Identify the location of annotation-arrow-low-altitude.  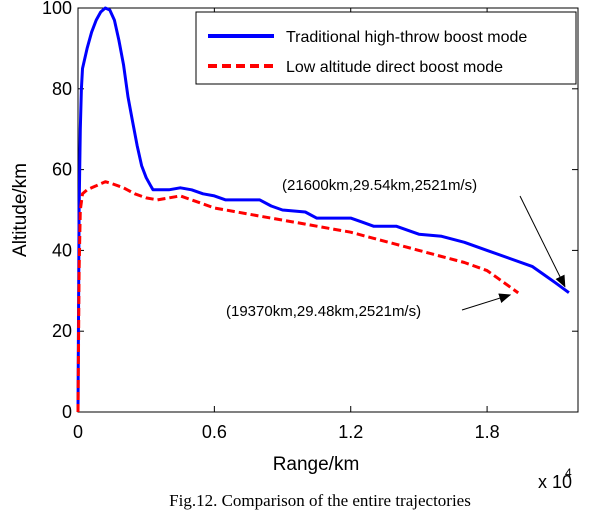
(486, 302).